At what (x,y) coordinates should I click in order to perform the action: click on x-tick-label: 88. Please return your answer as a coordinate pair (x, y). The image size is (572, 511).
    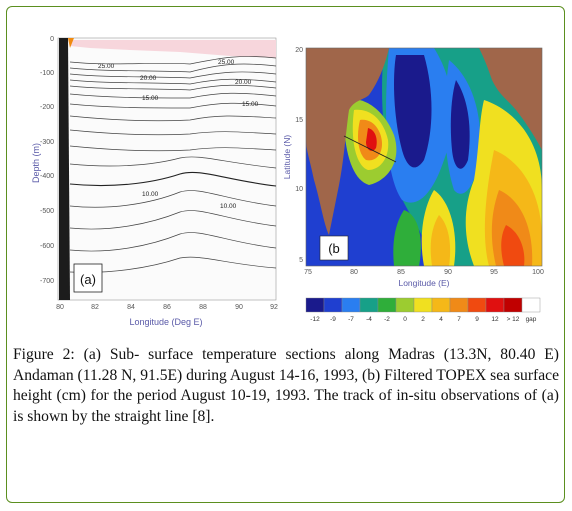
    Looking at the image, I should click on (203, 307).